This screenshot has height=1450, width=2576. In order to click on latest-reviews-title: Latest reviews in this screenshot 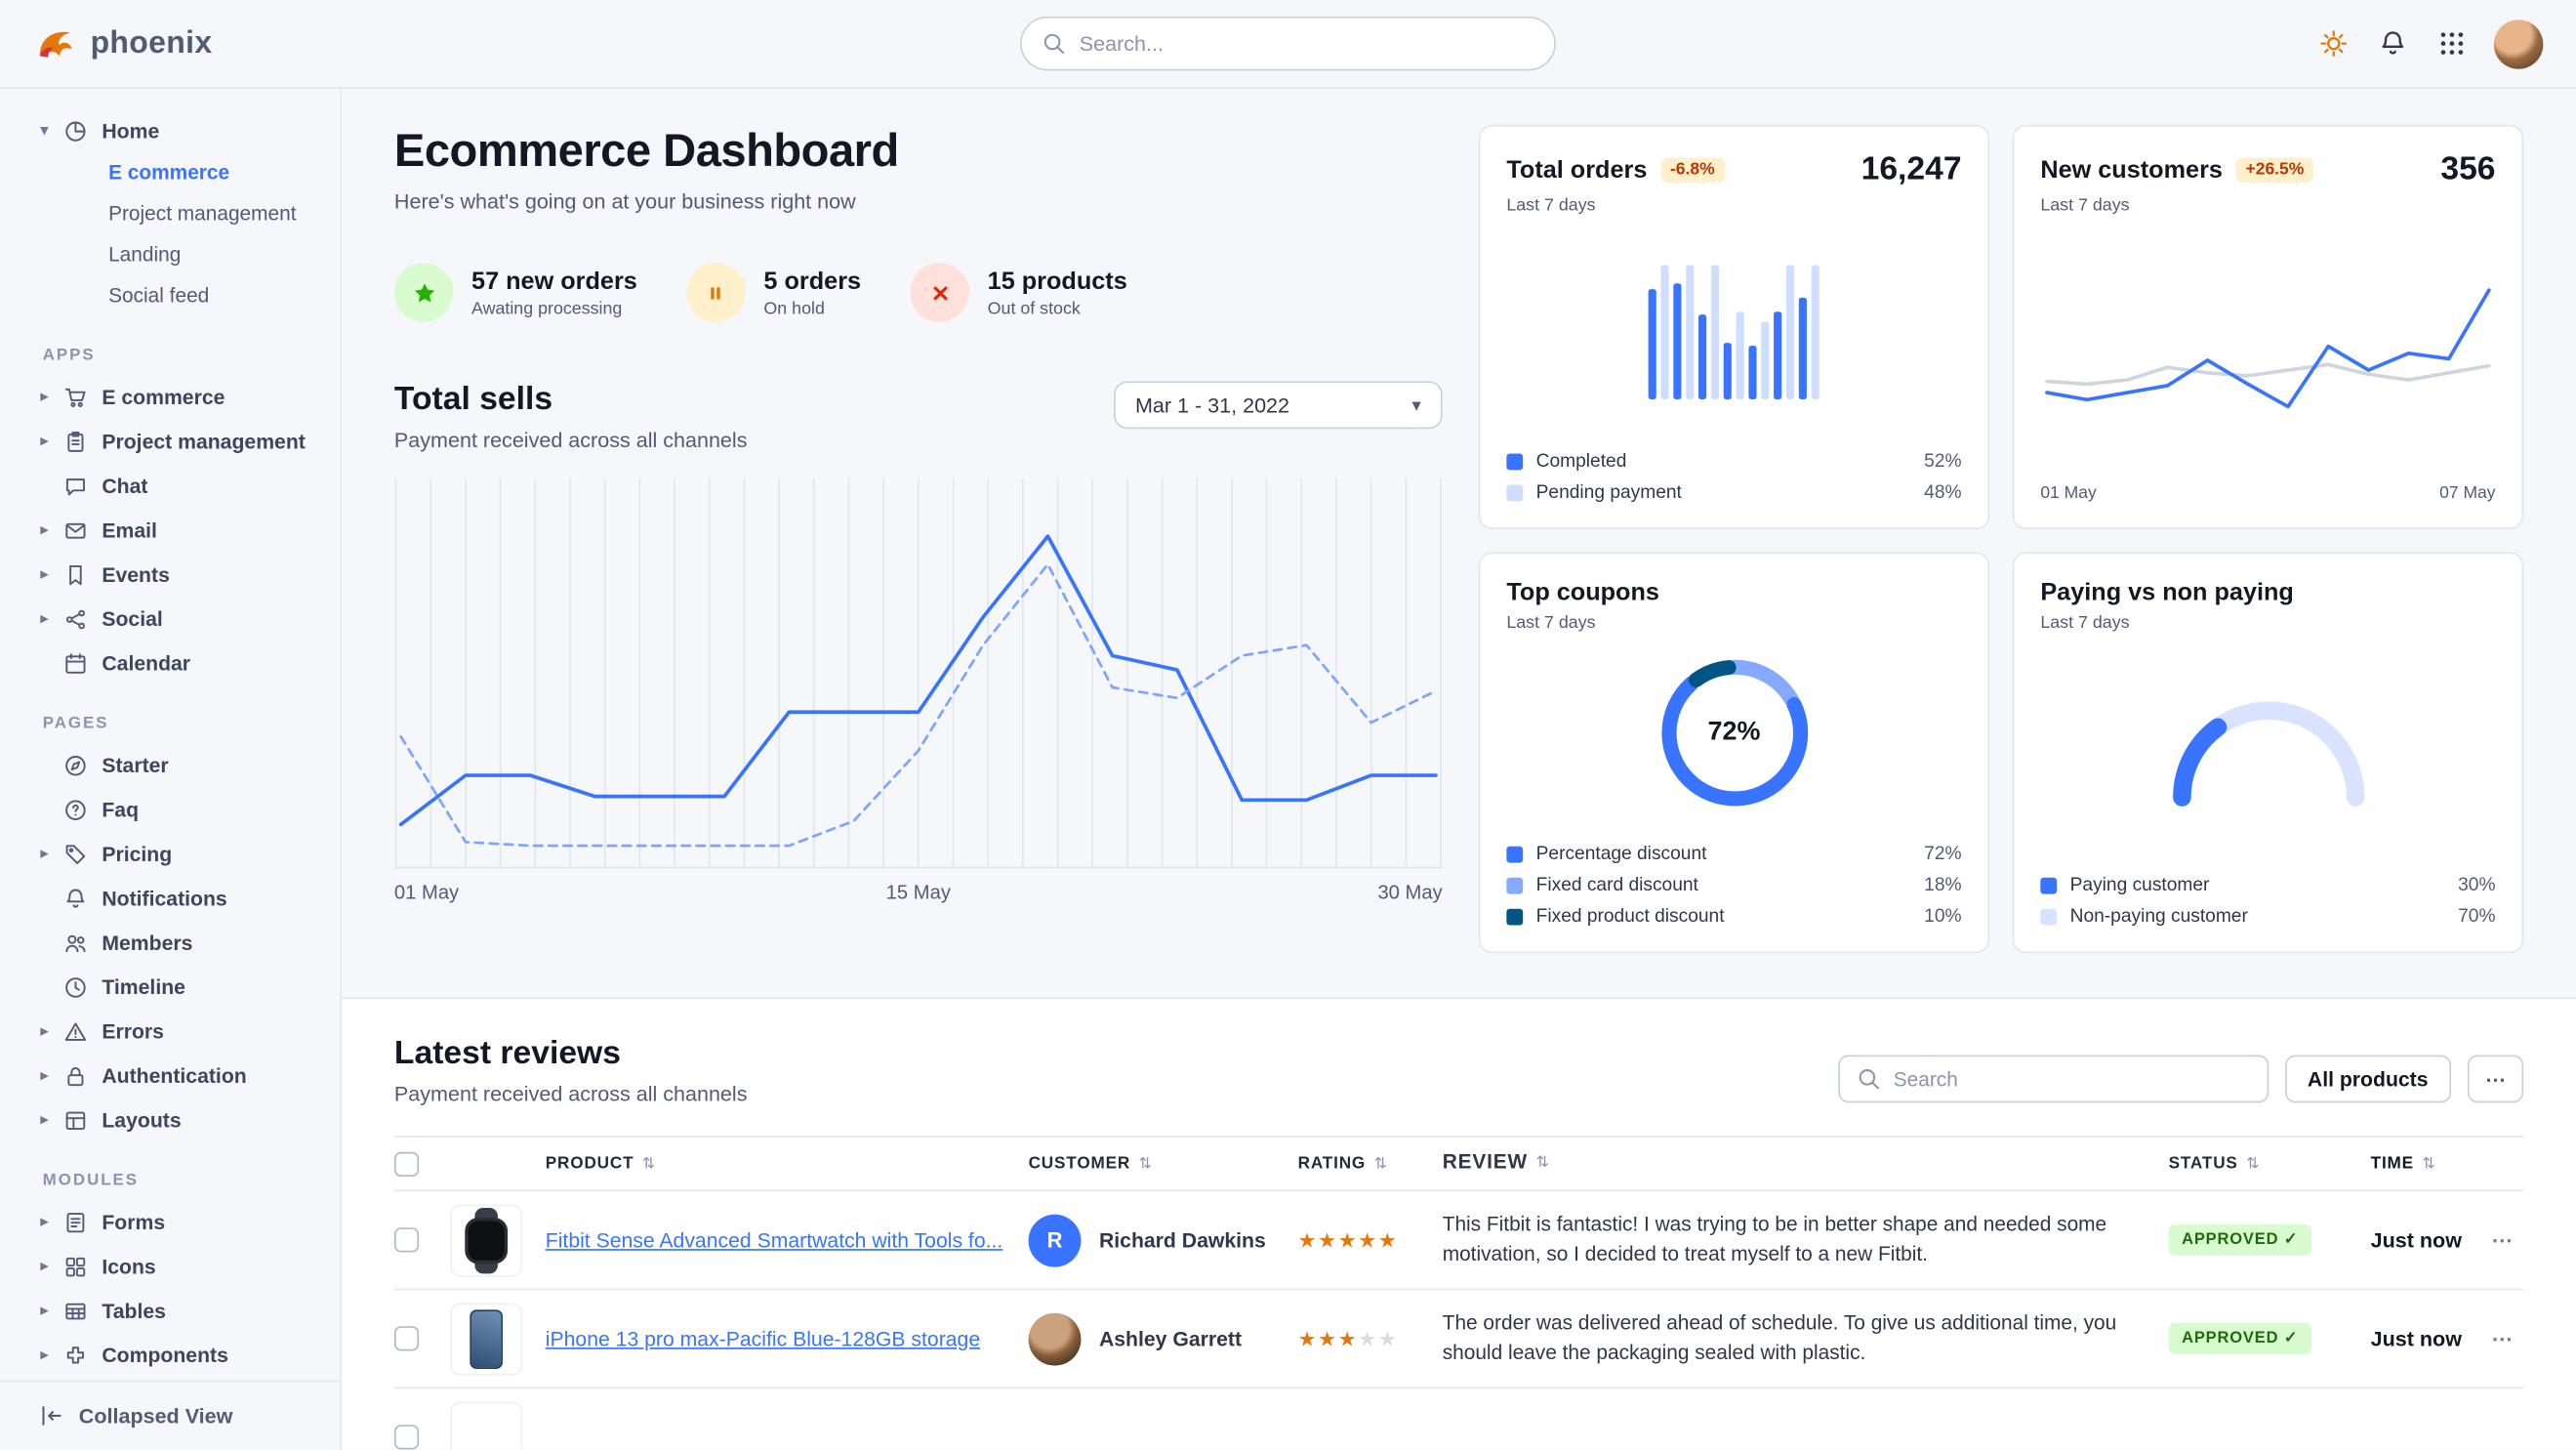, I will do `click(507, 1053)`.